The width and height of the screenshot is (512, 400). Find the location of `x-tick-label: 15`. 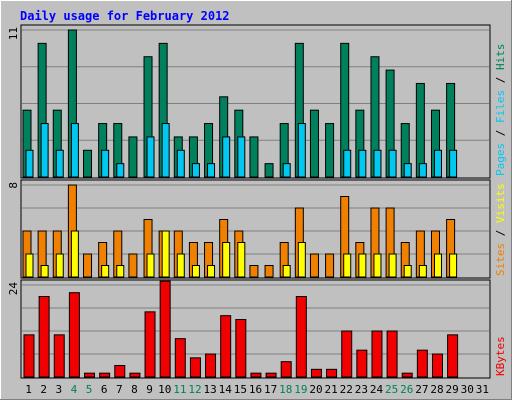

x-tick-label: 15 is located at coordinates (240, 389).